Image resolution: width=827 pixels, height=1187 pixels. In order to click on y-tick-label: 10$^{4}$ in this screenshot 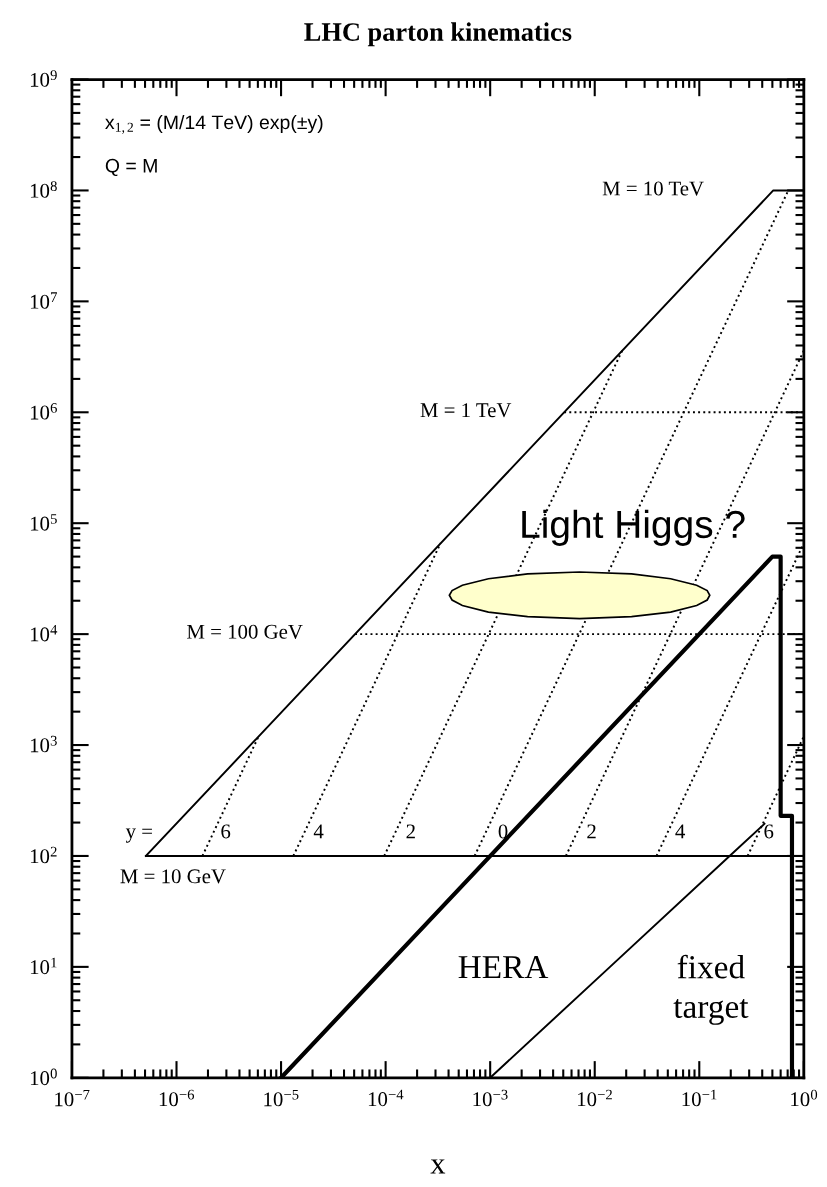, I will do `click(44, 633)`.